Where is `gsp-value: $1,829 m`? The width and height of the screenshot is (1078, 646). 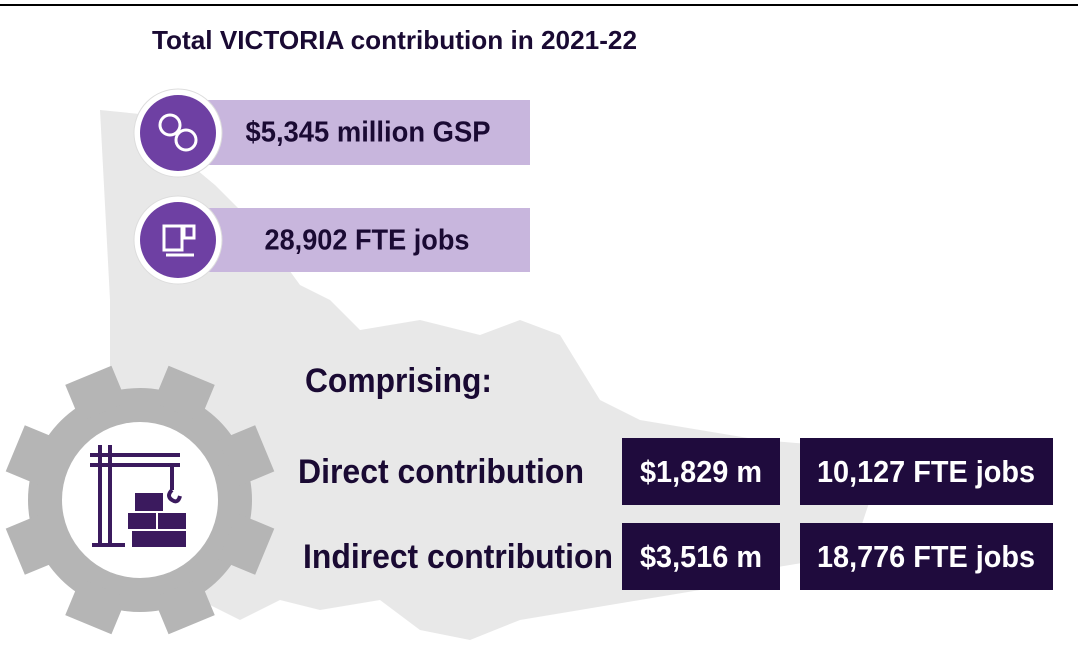
gsp-value: $1,829 m is located at coordinates (701, 471).